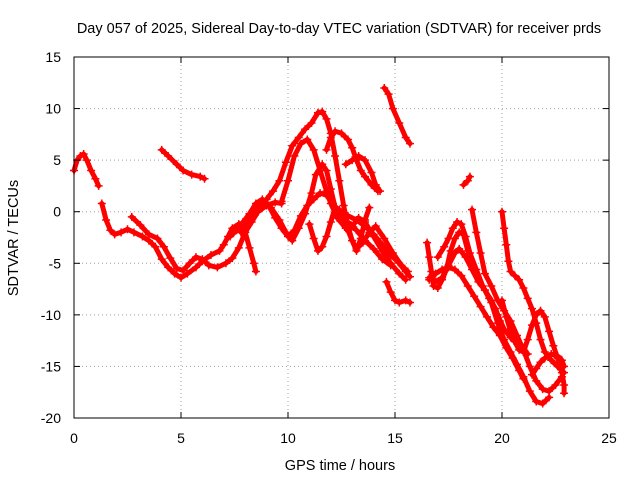 This screenshot has height=480, width=640. What do you see at coordinates (609, 438) in the screenshot?
I see `x-tick-label: 25` at bounding box center [609, 438].